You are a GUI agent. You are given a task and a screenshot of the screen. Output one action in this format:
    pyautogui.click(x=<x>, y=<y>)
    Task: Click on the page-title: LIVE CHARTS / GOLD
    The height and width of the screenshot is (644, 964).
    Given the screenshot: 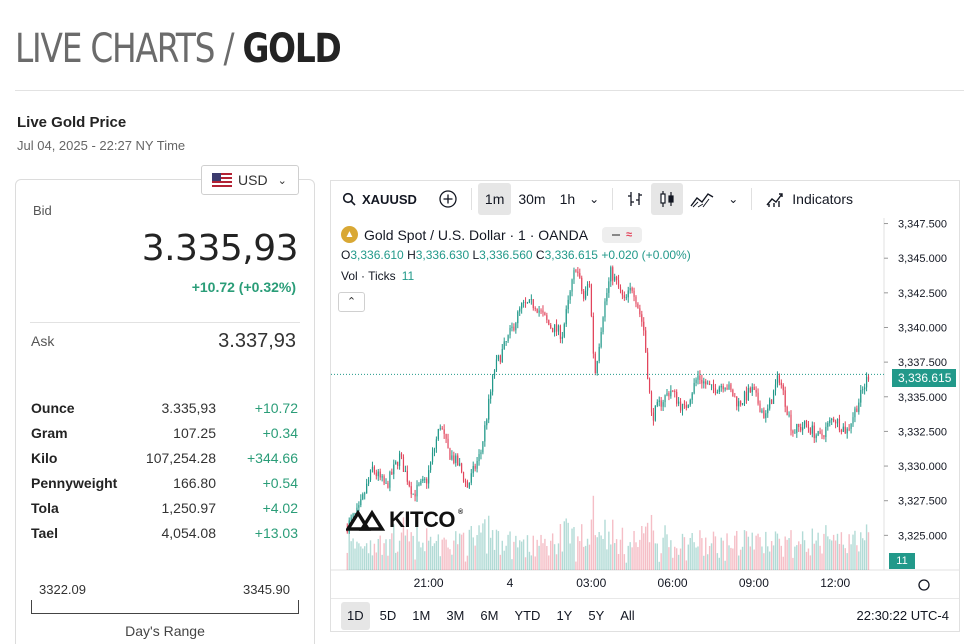 What is the action you would take?
    pyautogui.click(x=178, y=49)
    